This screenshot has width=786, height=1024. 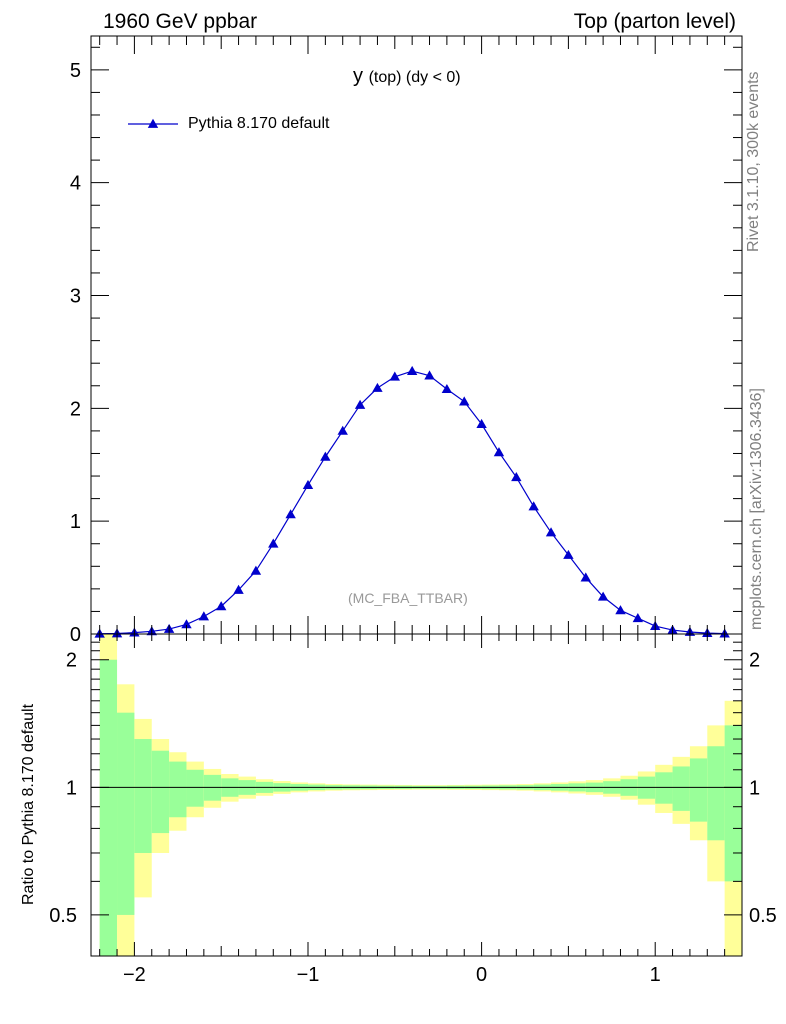 I want to click on main-ytick-label: 5, so click(x=75, y=71).